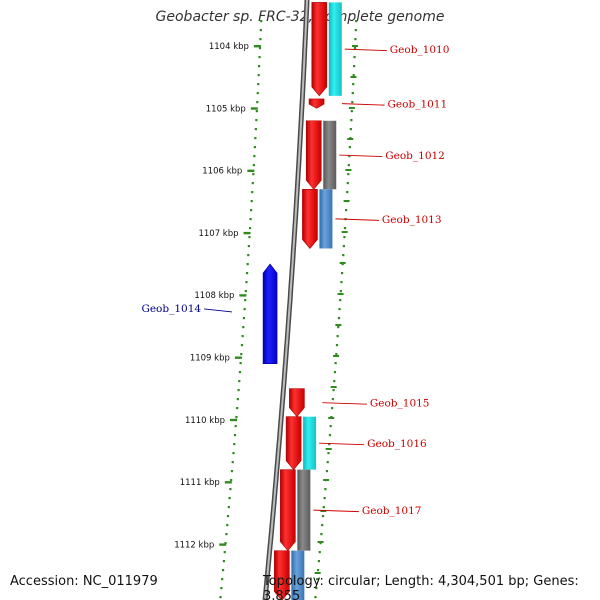  I want to click on map-title: Geobacter sp. FRC-32, complete genome, so click(300, 17).